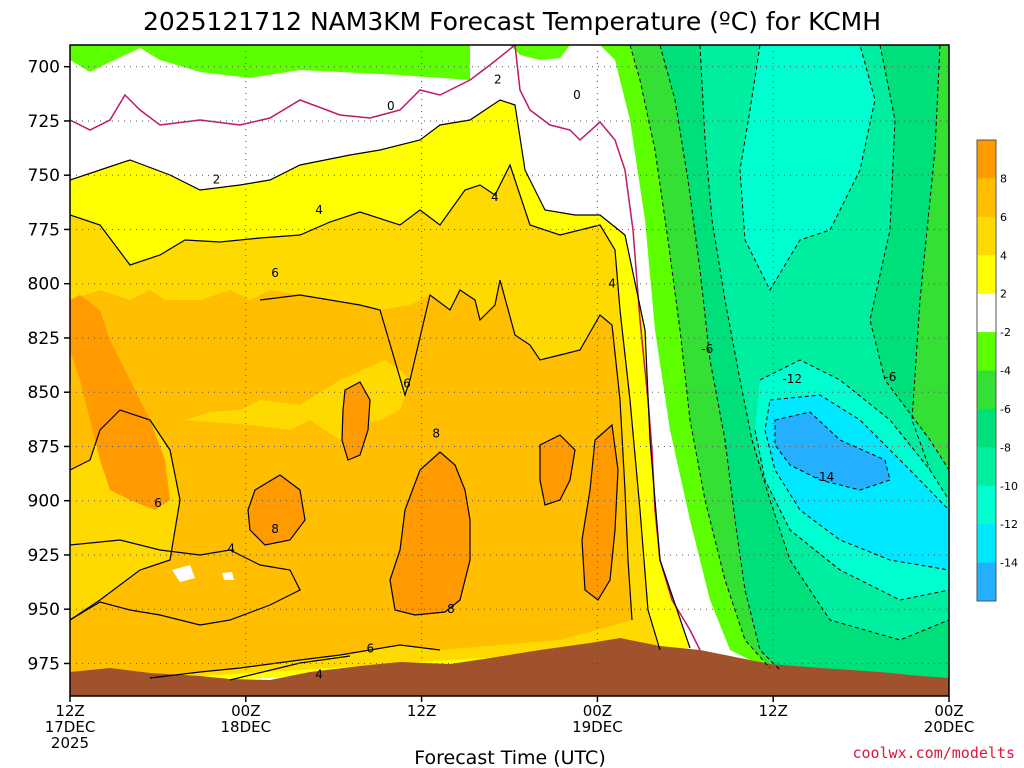  Describe the element at coordinates (509, 757) in the screenshot. I see `x-axis-label: Forecast Time (UTC)` at that location.